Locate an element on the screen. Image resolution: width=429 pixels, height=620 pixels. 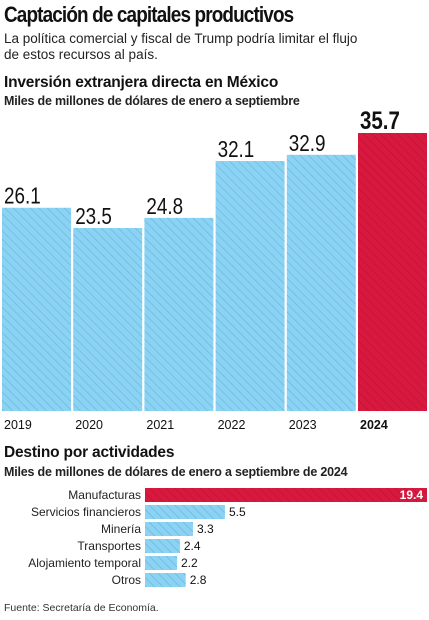
bar-2022 is located at coordinates (250, 286).